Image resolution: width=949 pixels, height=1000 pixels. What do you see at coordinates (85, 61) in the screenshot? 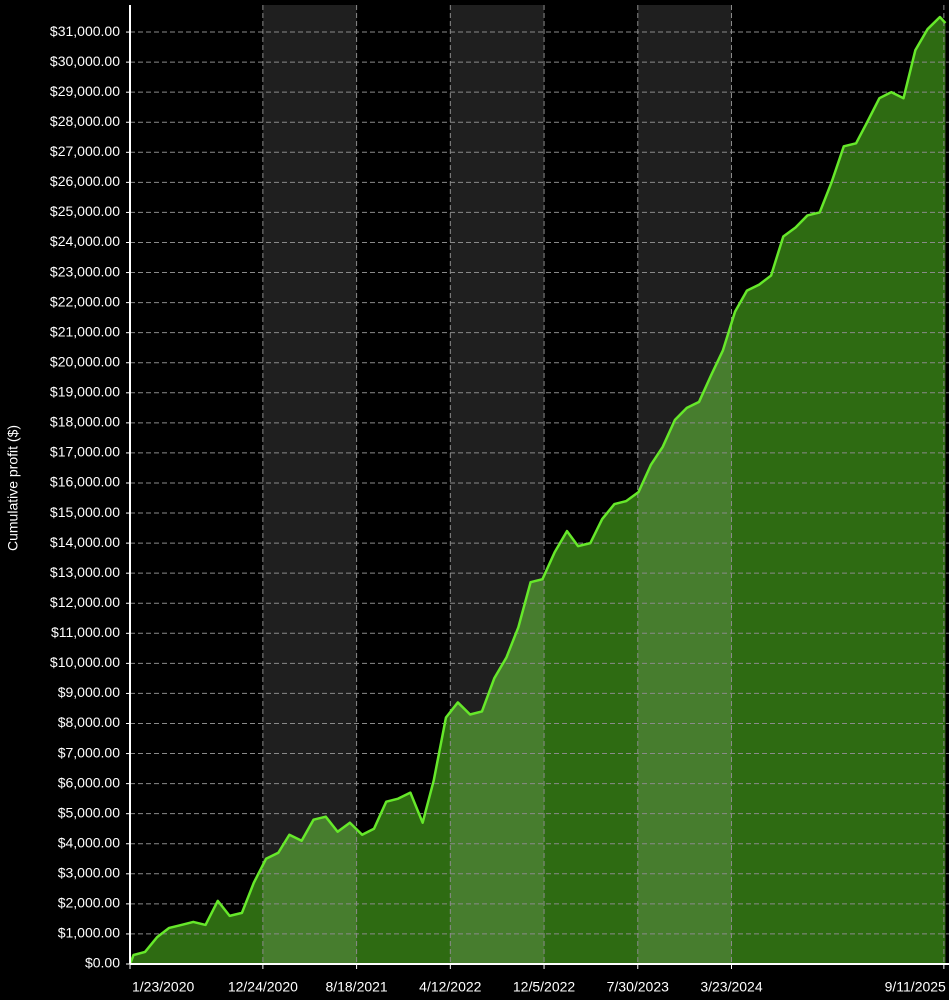
I see `y-tick-label: $30,000.00` at bounding box center [85, 61].